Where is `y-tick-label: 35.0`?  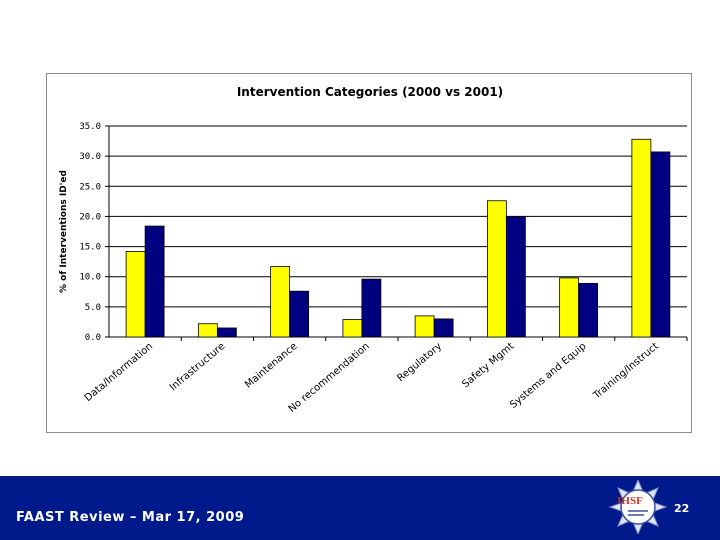
y-tick-label: 35.0 is located at coordinates (90, 127).